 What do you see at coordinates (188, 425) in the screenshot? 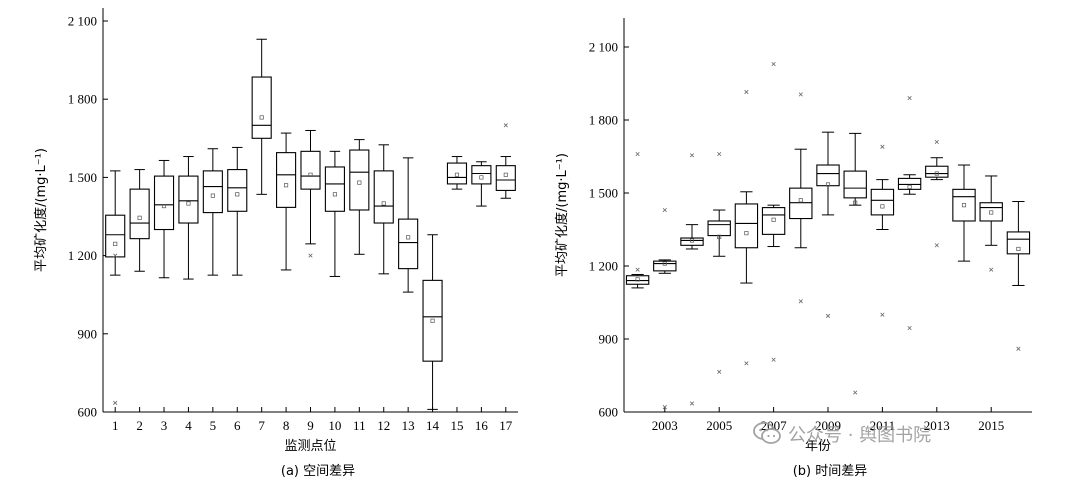
I see `panel-a-x-tick-label: 4` at bounding box center [188, 425].